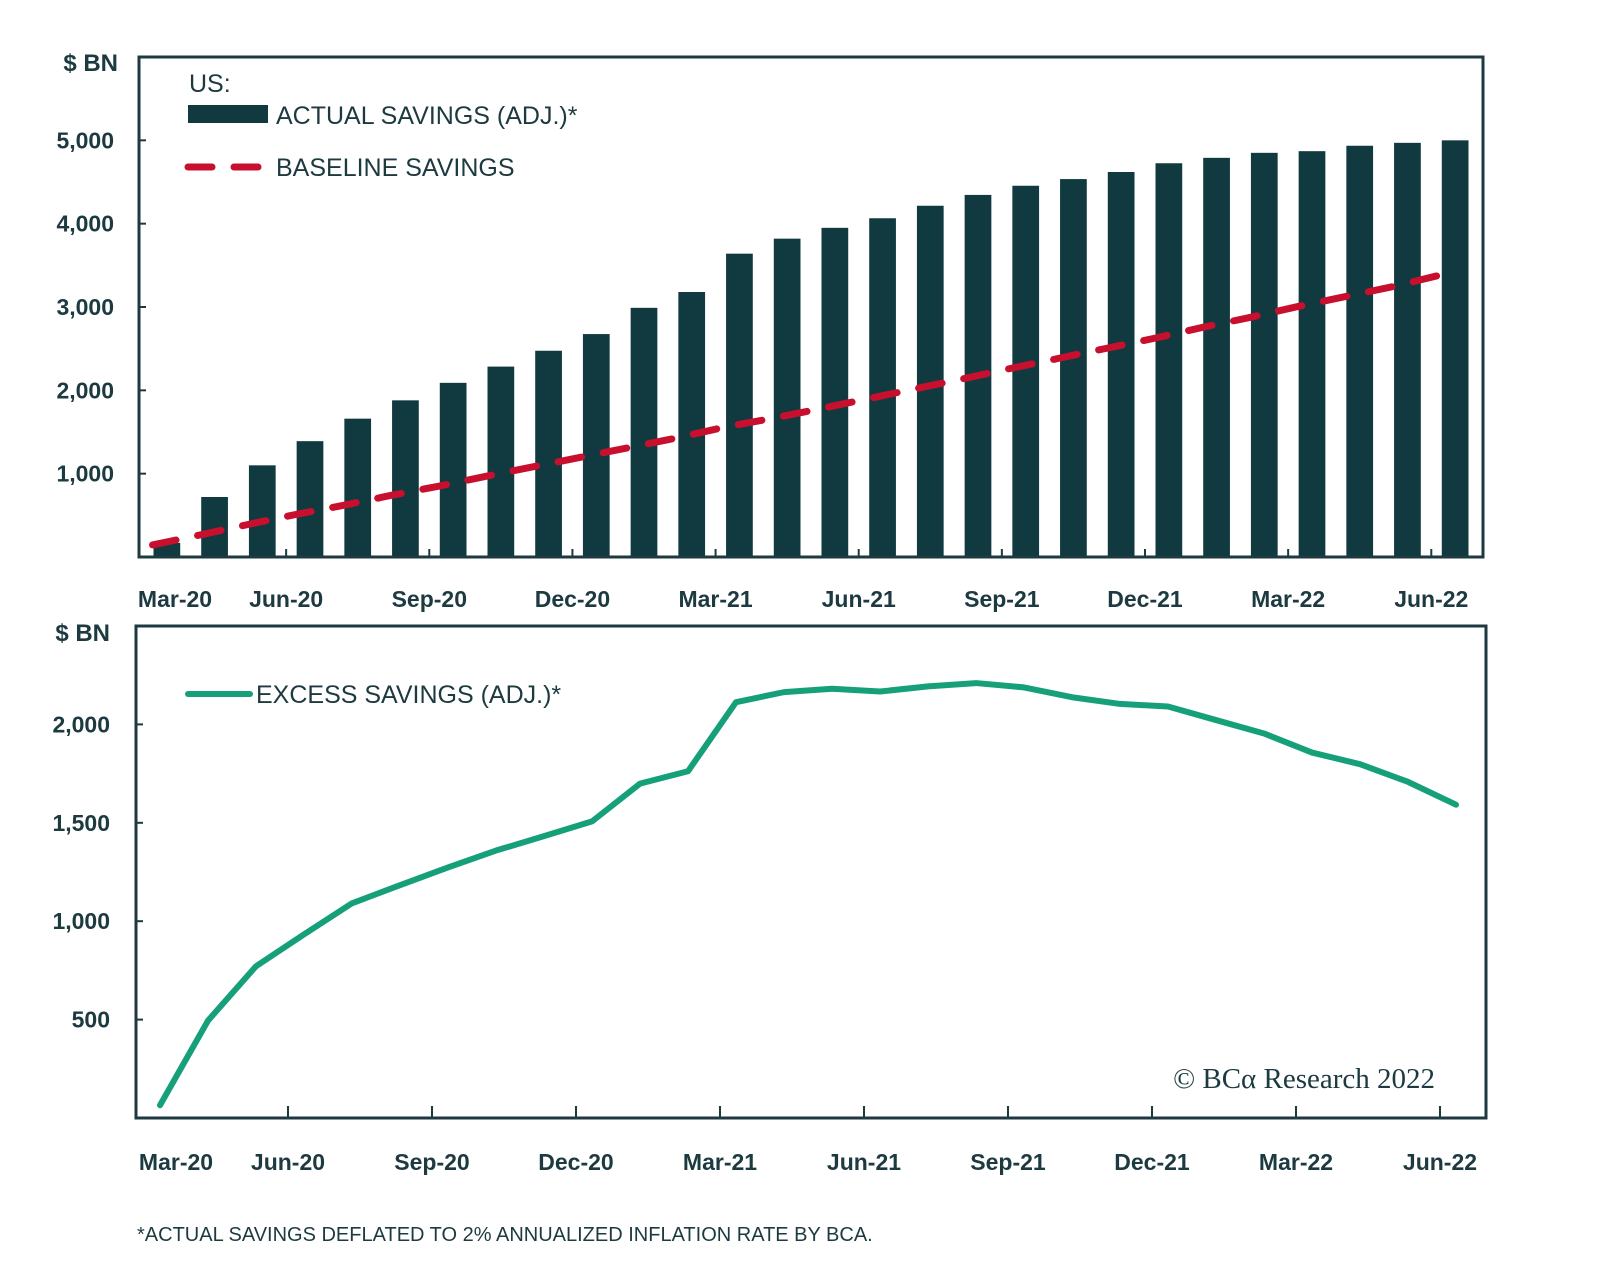  I want to click on legend-bar-swatch, so click(228, 114).